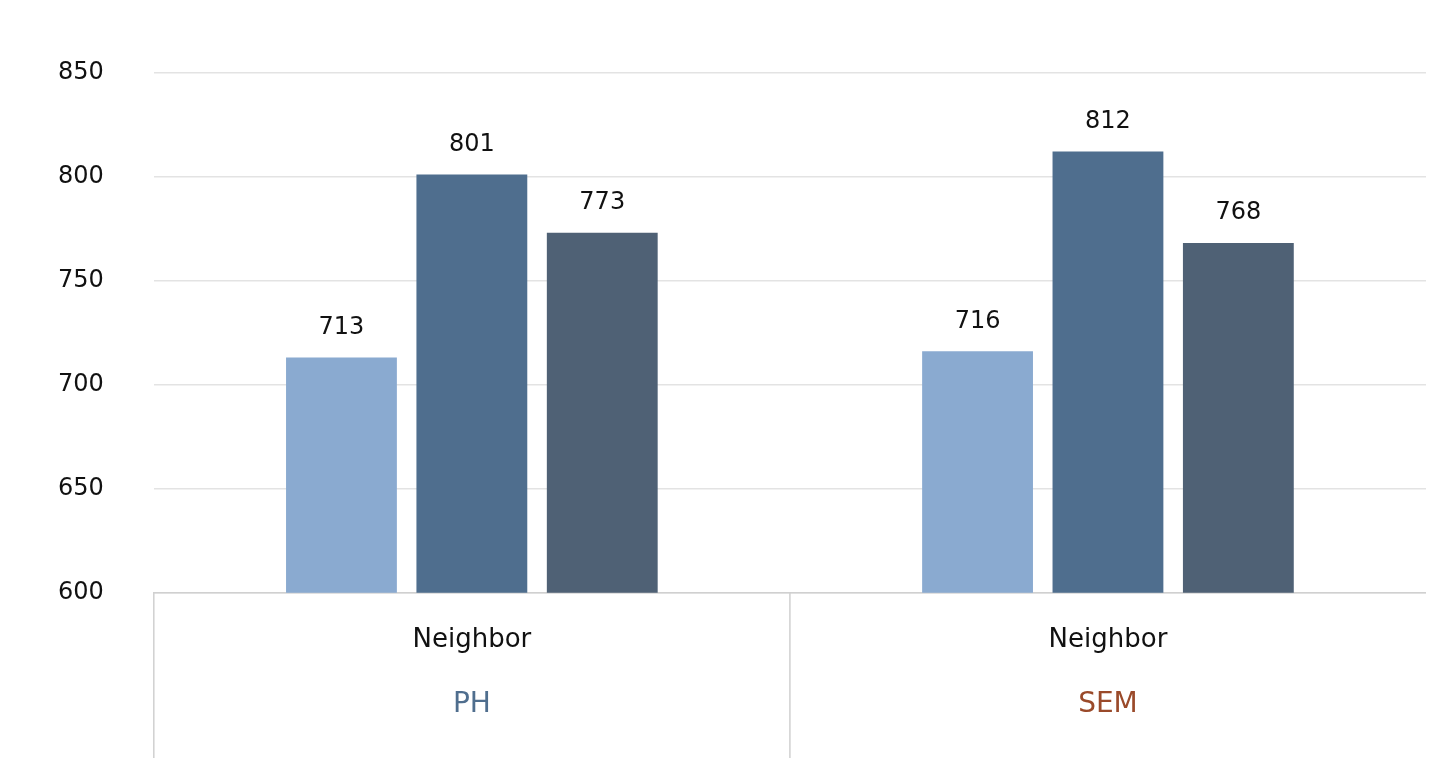  Describe the element at coordinates (81, 174) in the screenshot. I see `y-tick-label: 800` at that location.